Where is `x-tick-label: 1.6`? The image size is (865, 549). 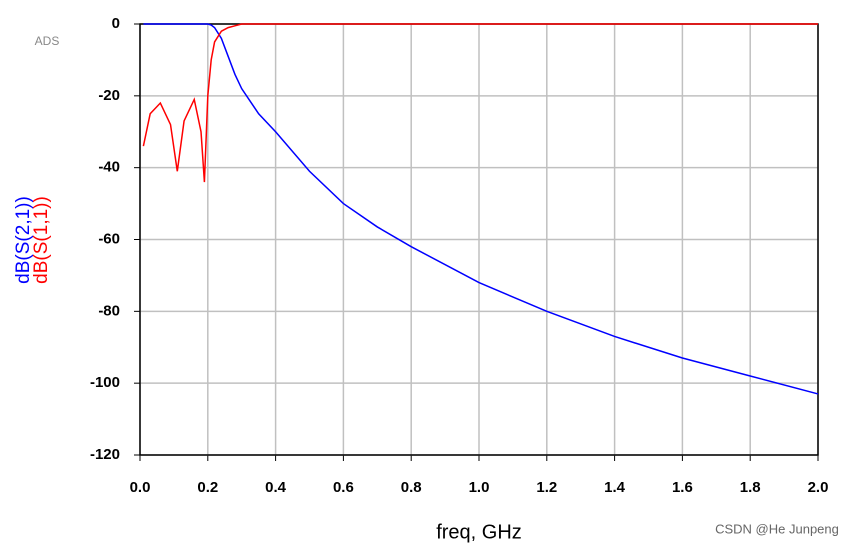 x-tick-label: 1.6 is located at coordinates (682, 487).